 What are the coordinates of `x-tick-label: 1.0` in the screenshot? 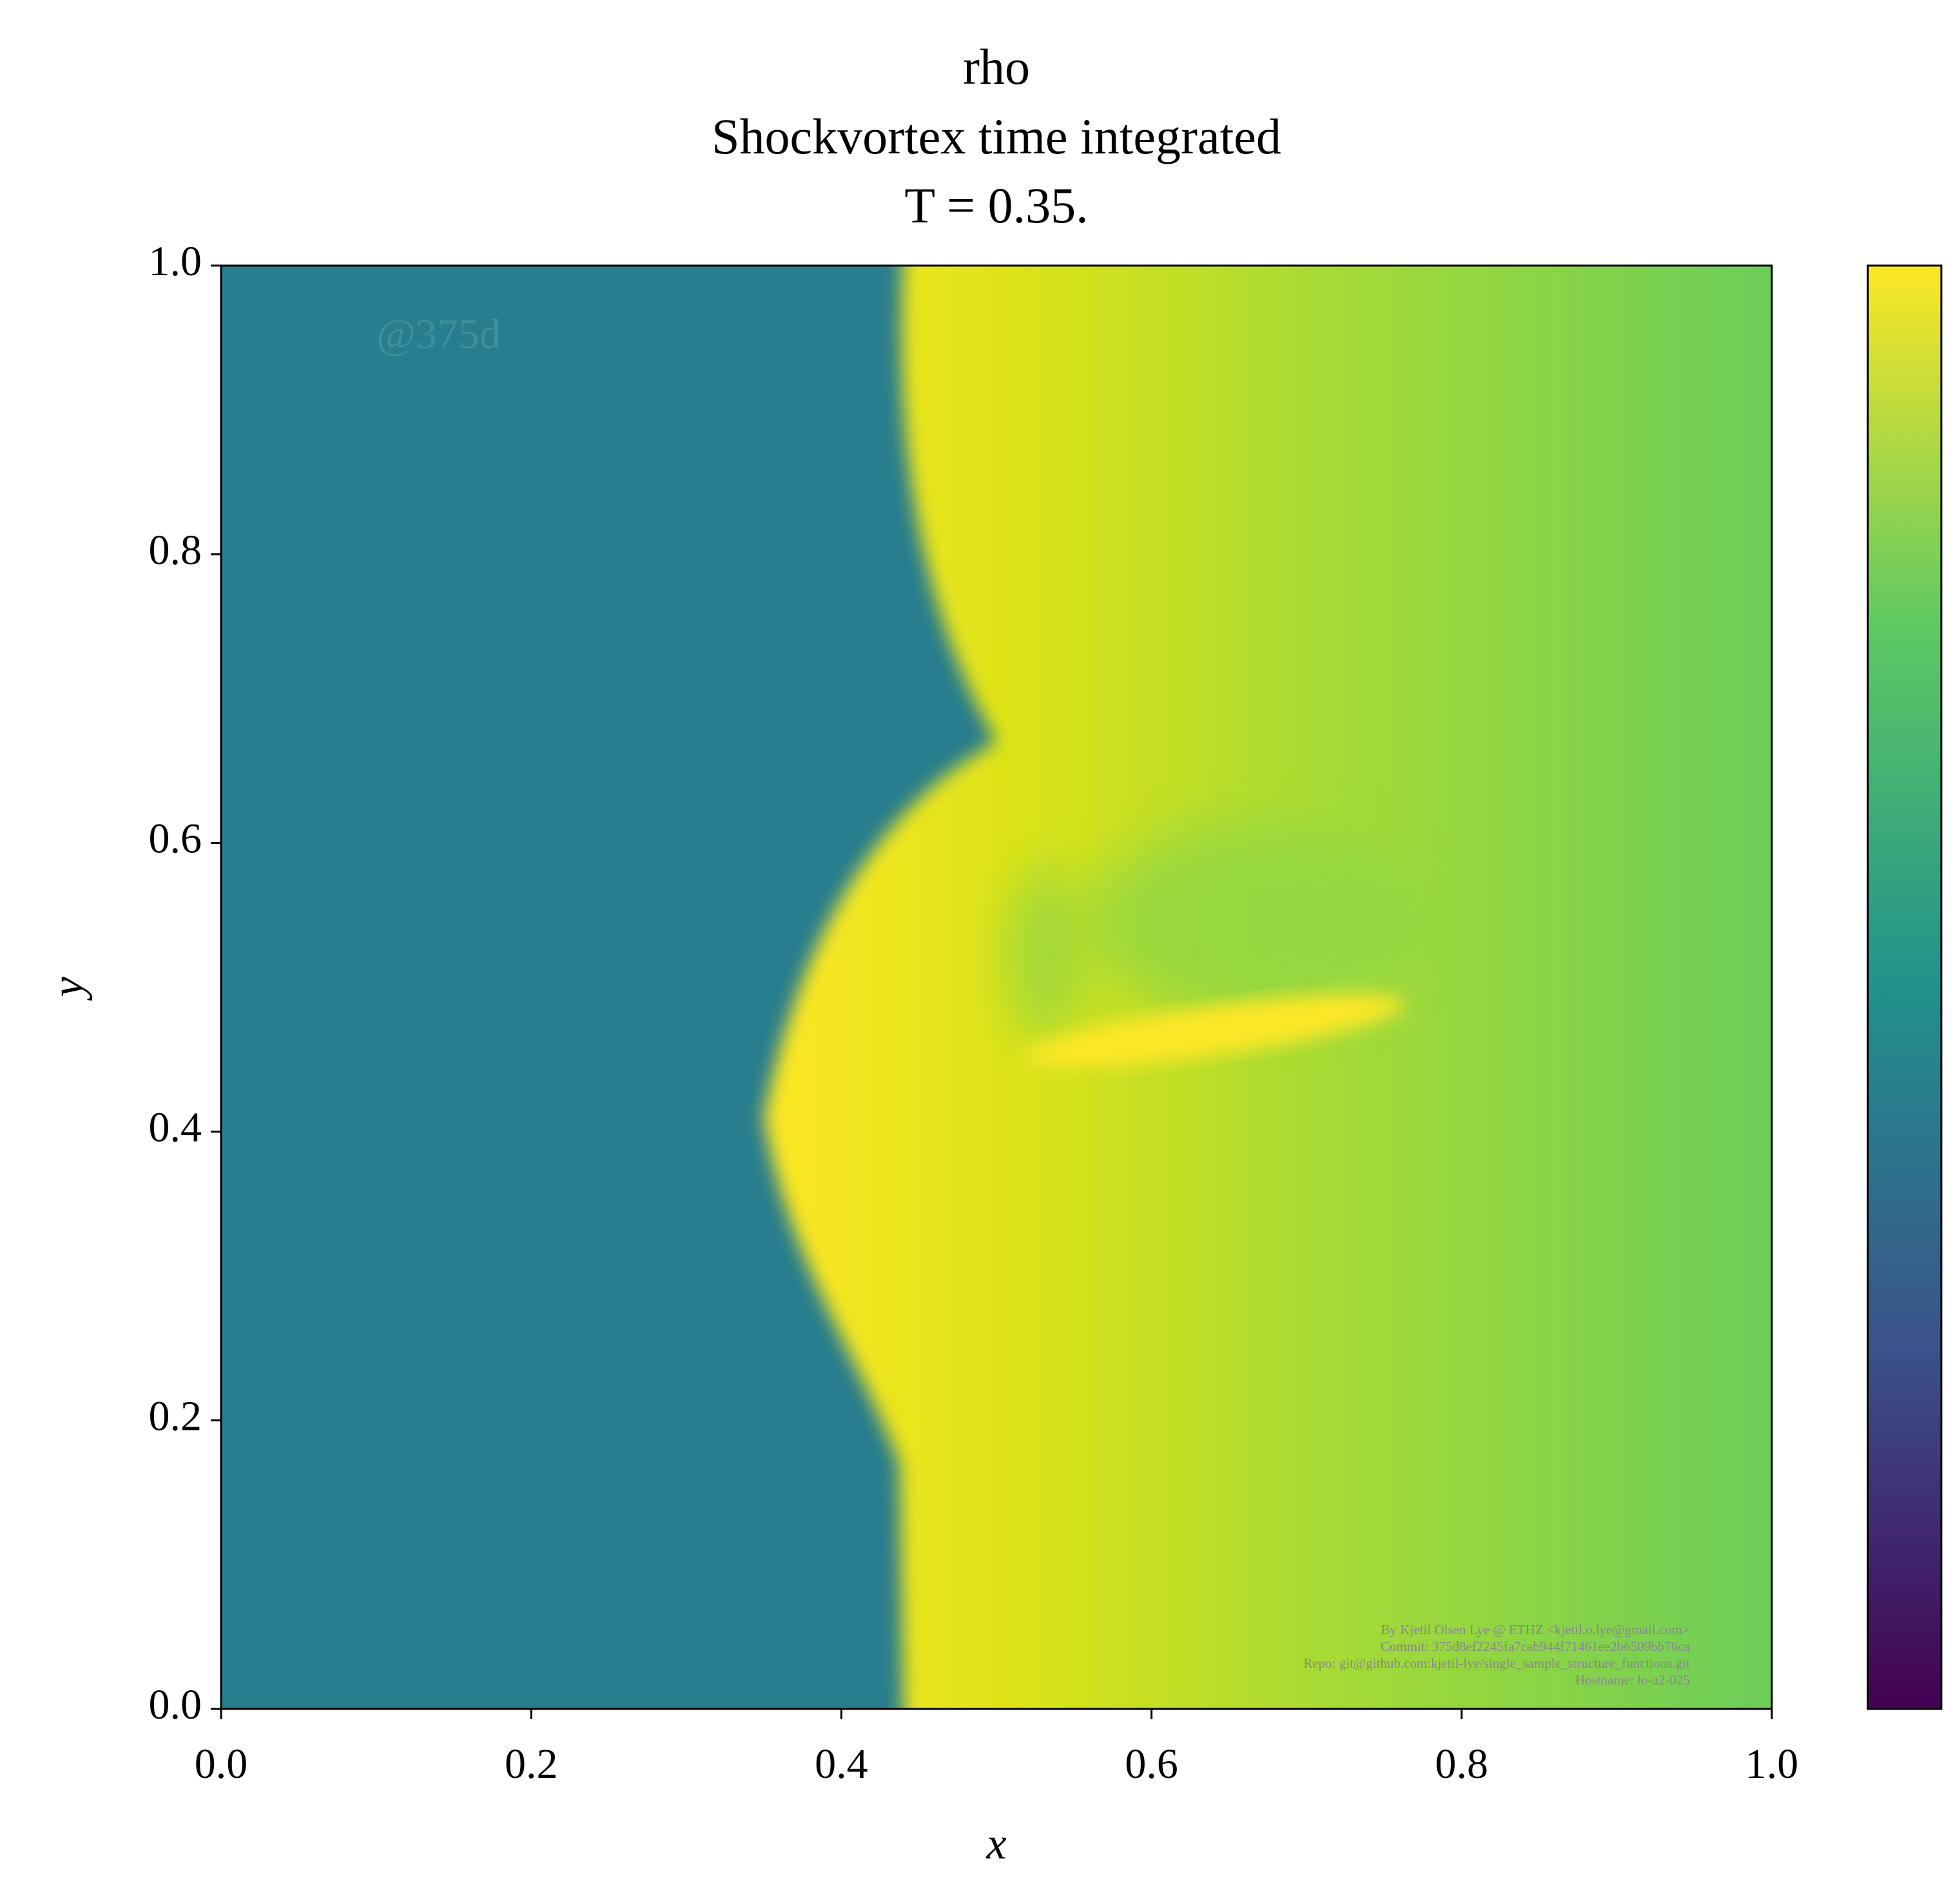 It's located at (1772, 1764).